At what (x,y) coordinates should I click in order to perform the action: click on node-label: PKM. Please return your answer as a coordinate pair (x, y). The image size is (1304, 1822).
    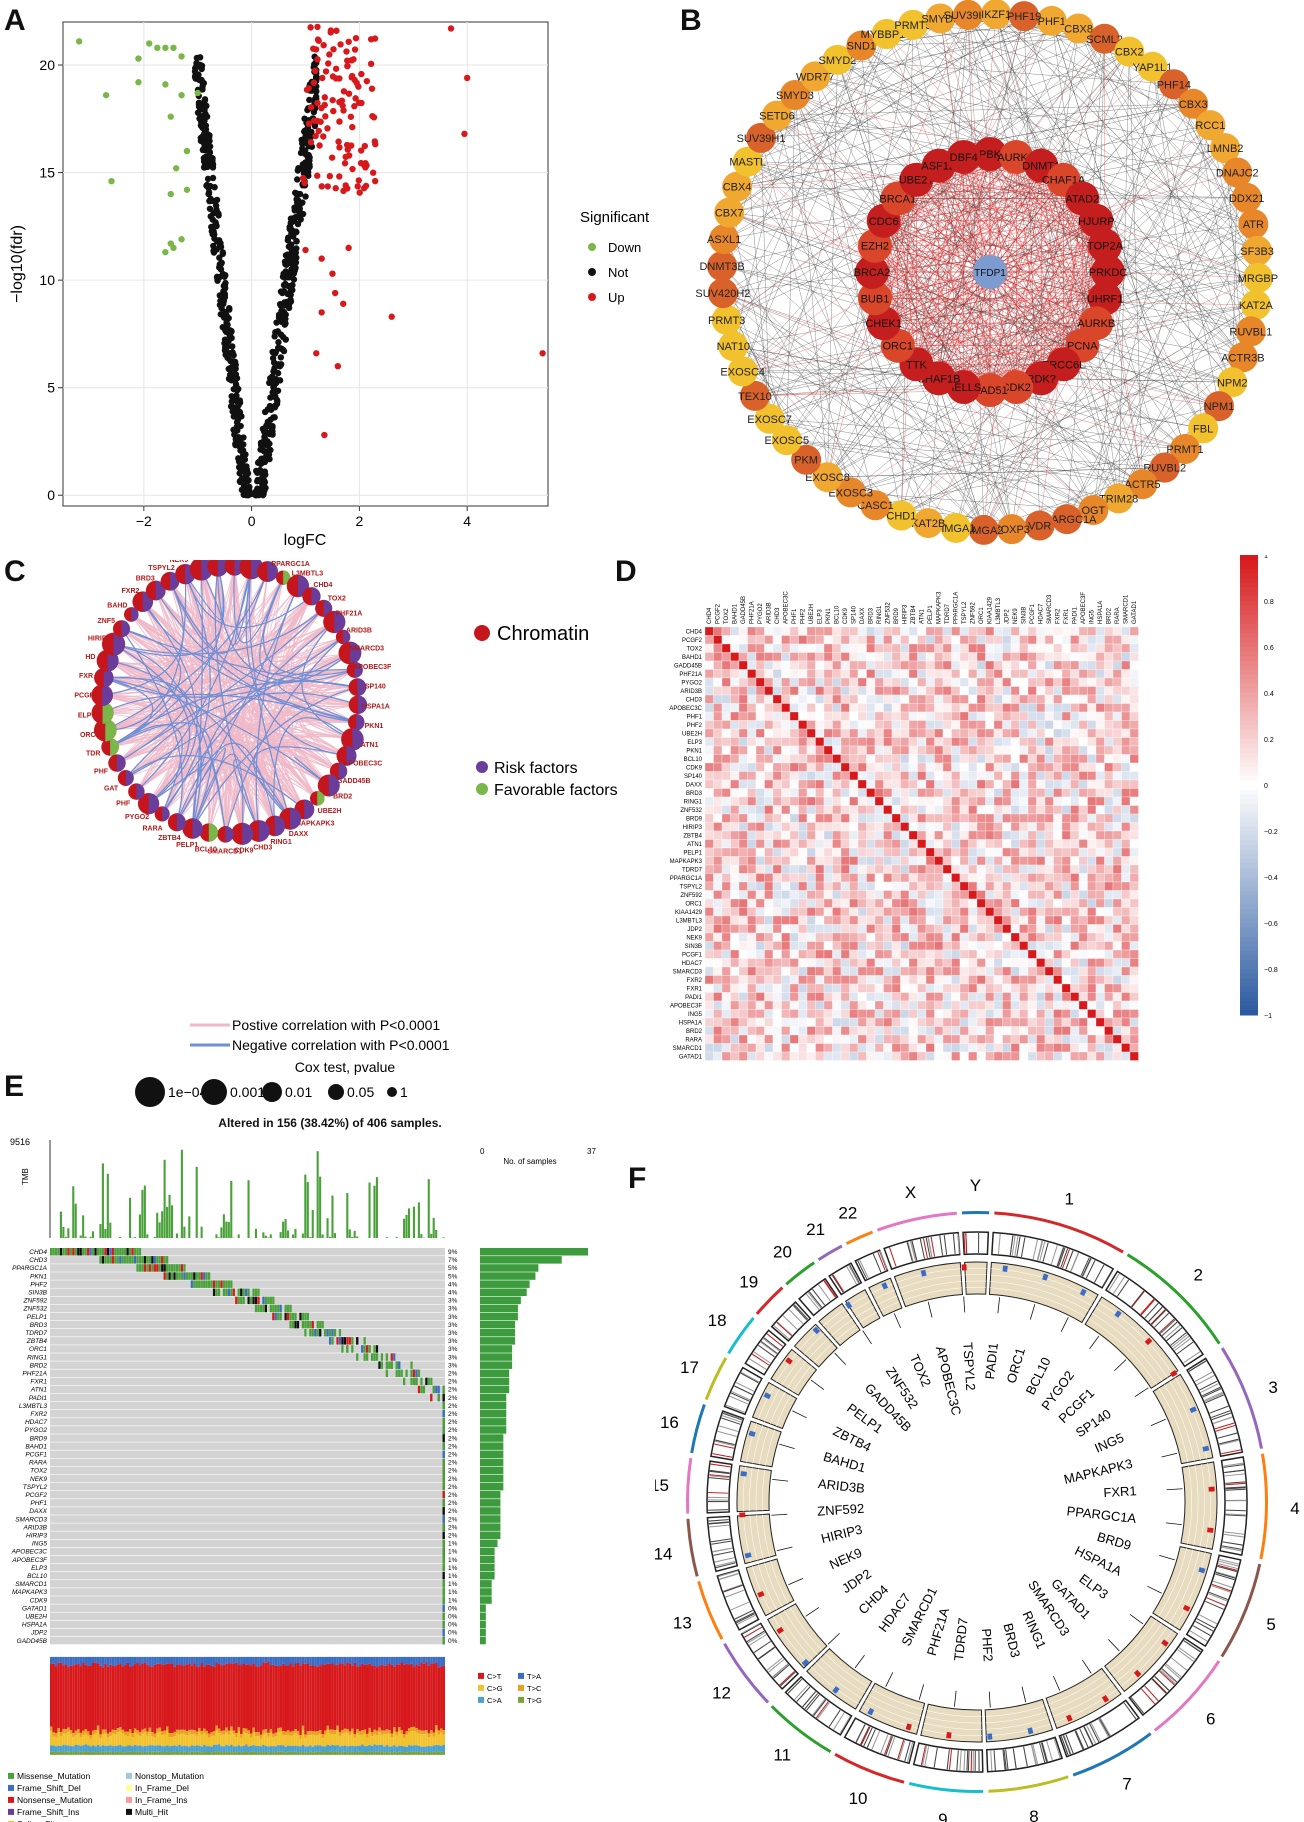
    Looking at the image, I should click on (806, 461).